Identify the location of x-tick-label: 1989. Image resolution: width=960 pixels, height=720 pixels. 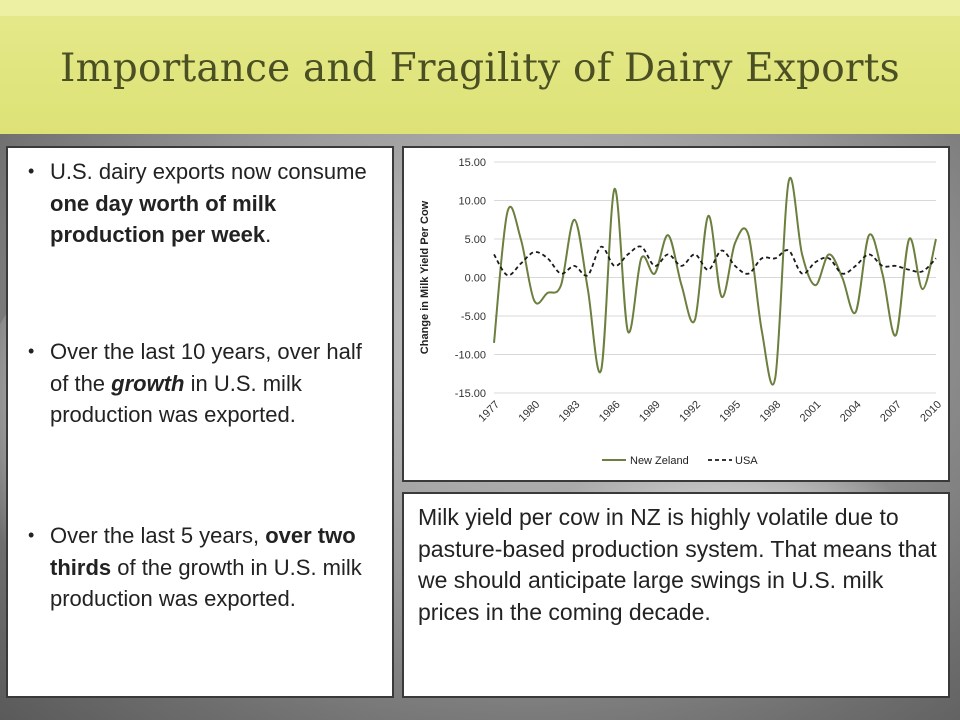
(650, 412).